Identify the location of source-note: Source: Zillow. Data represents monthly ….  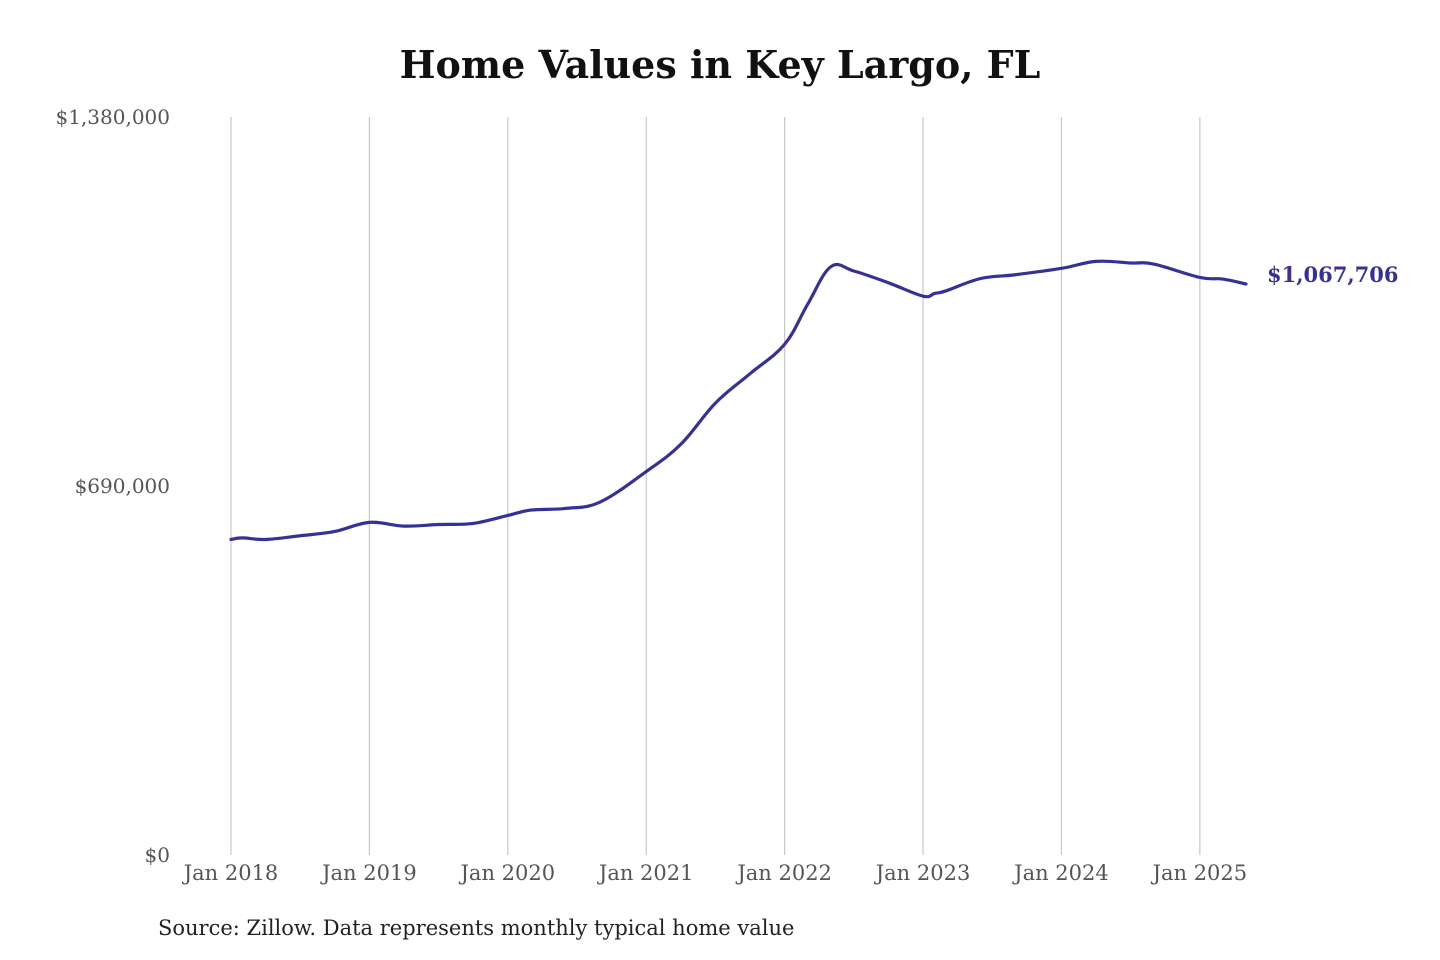
(476, 928).